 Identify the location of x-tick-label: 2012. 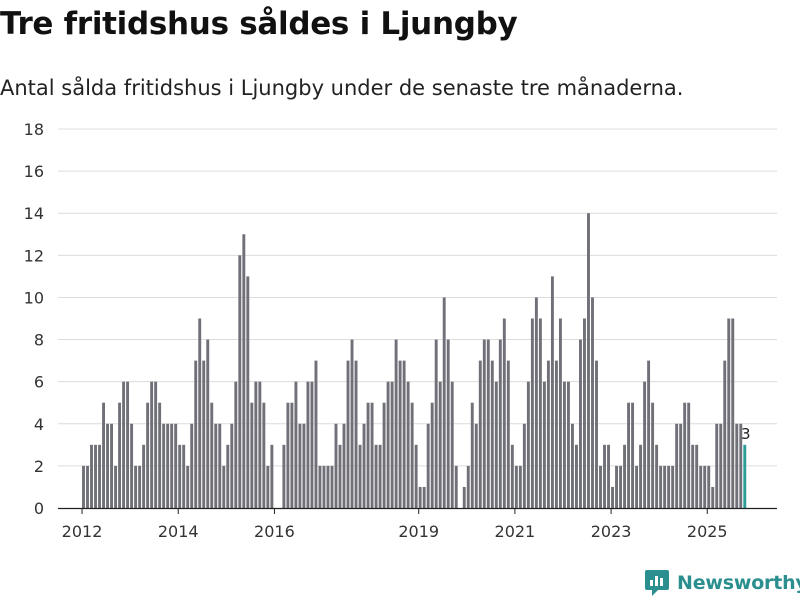
(82, 531).